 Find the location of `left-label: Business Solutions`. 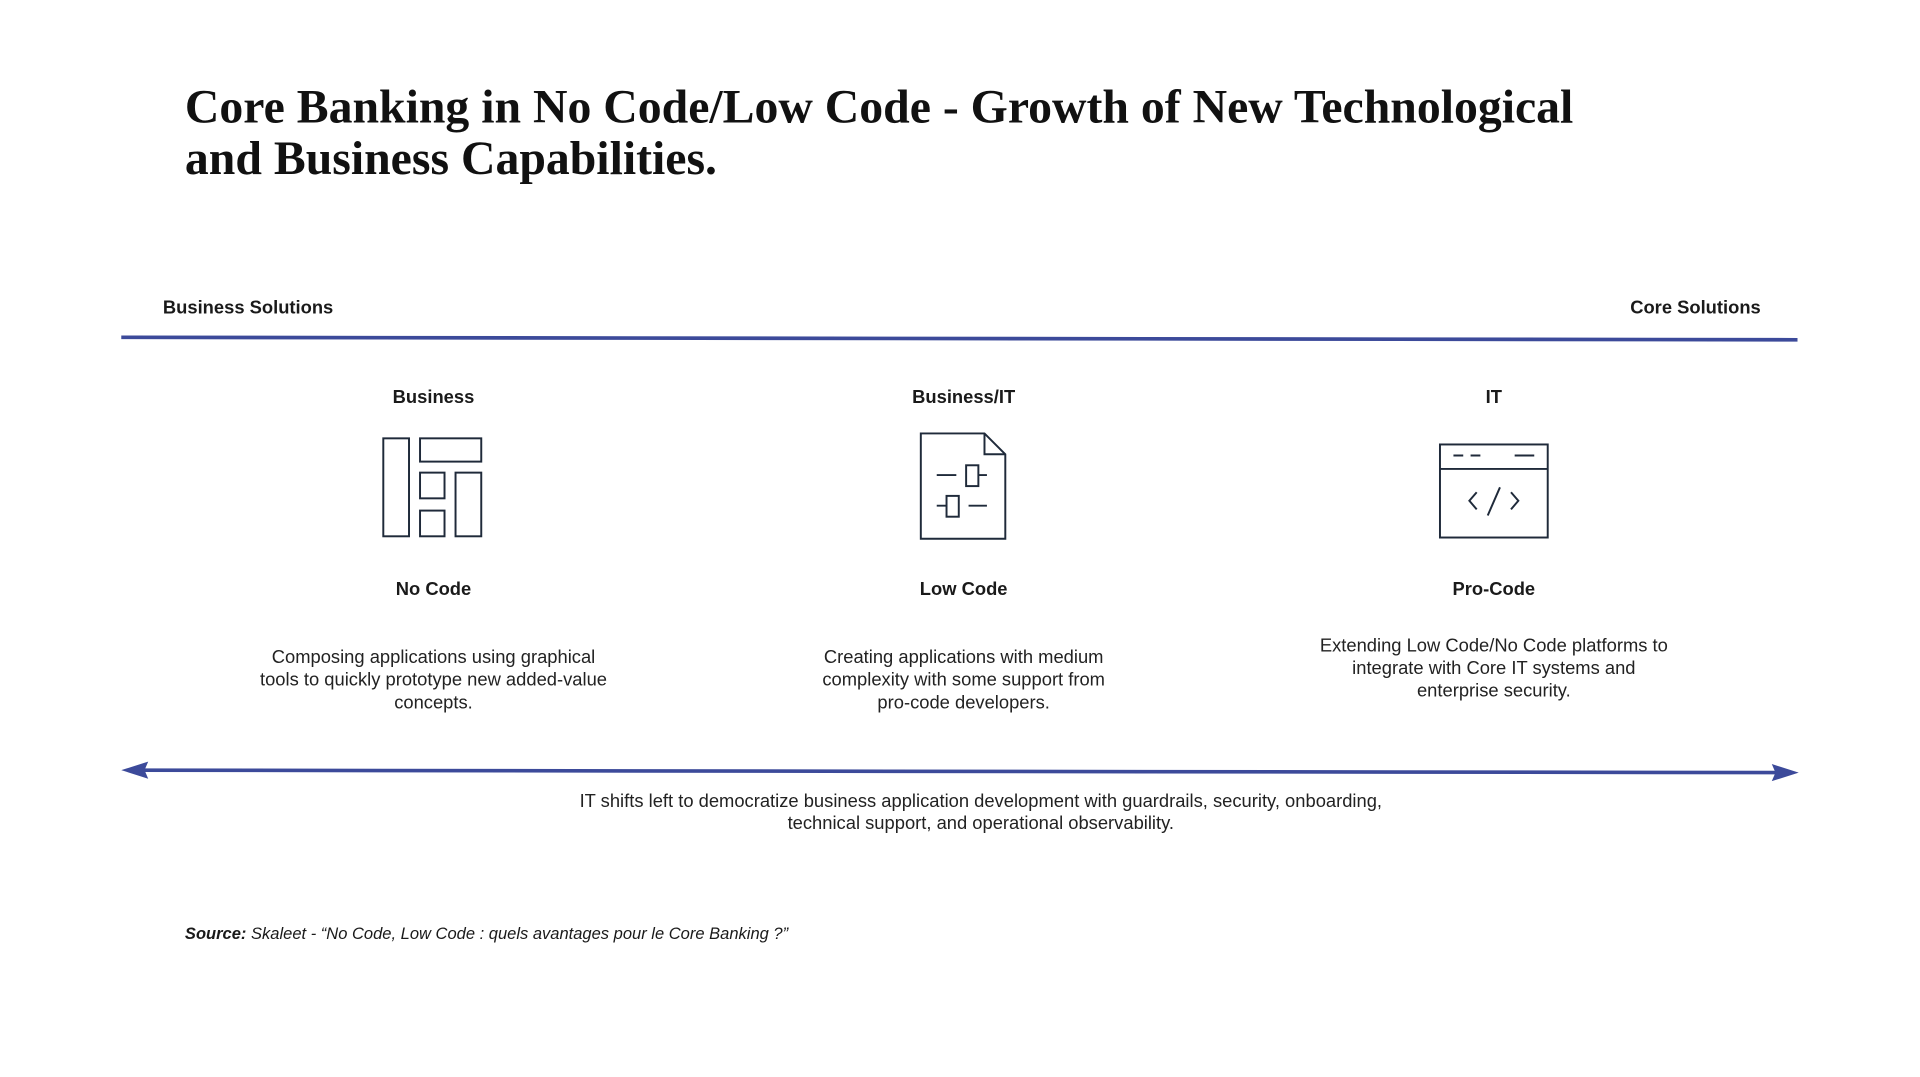

left-label: Business Solutions is located at coordinates (248, 306).